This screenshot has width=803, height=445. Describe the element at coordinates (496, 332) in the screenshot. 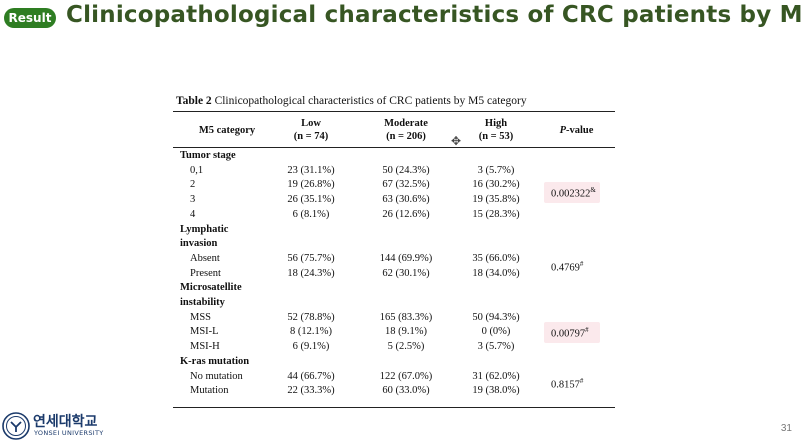

I see `cell-high: 0 (0%)` at that location.